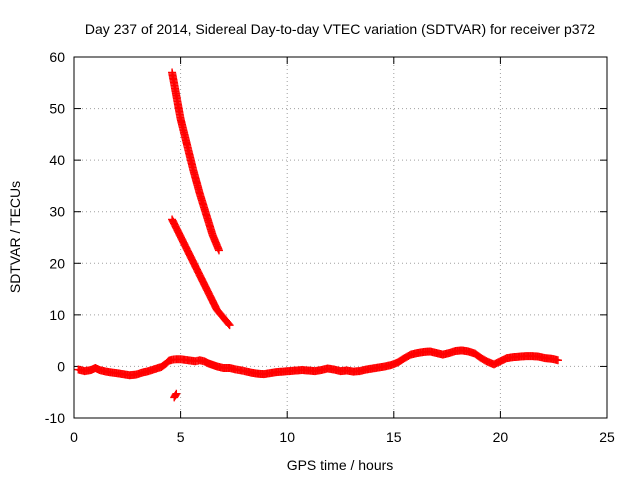  What do you see at coordinates (181, 437) in the screenshot?
I see `x-tick-label: 5` at bounding box center [181, 437].